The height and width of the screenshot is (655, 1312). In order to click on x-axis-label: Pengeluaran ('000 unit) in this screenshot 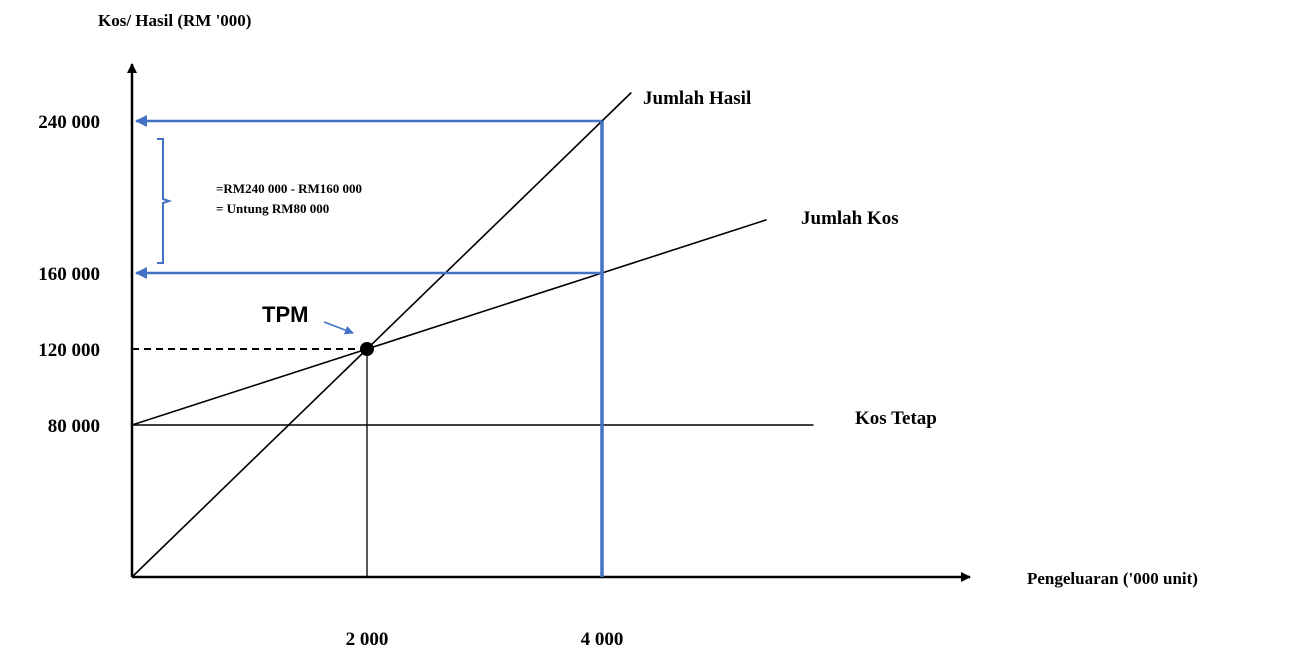, I will do `click(1112, 578)`.